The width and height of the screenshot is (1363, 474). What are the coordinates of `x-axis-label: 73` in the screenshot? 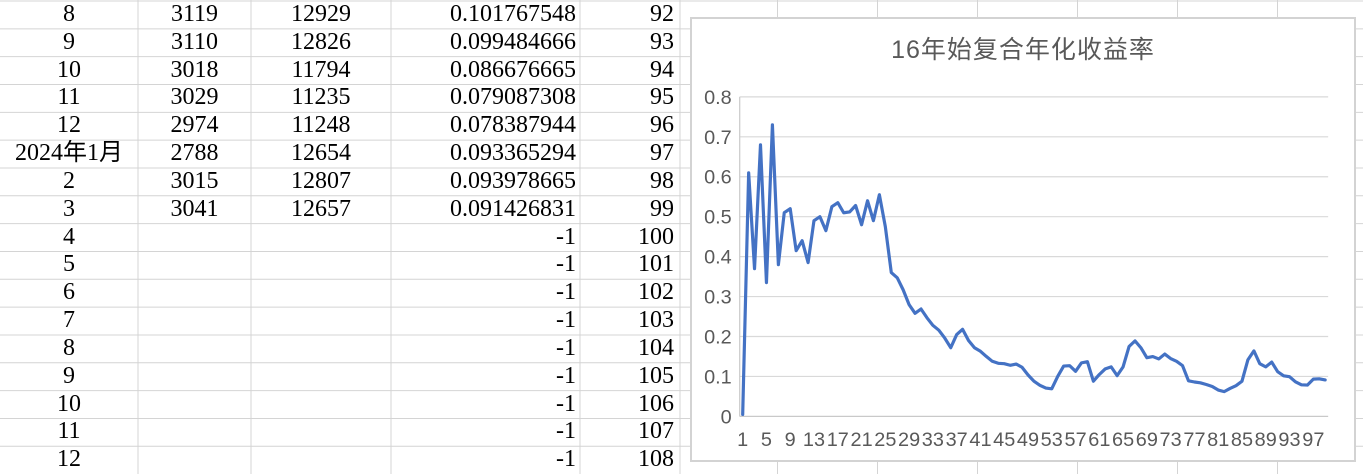 It's located at (1171, 440).